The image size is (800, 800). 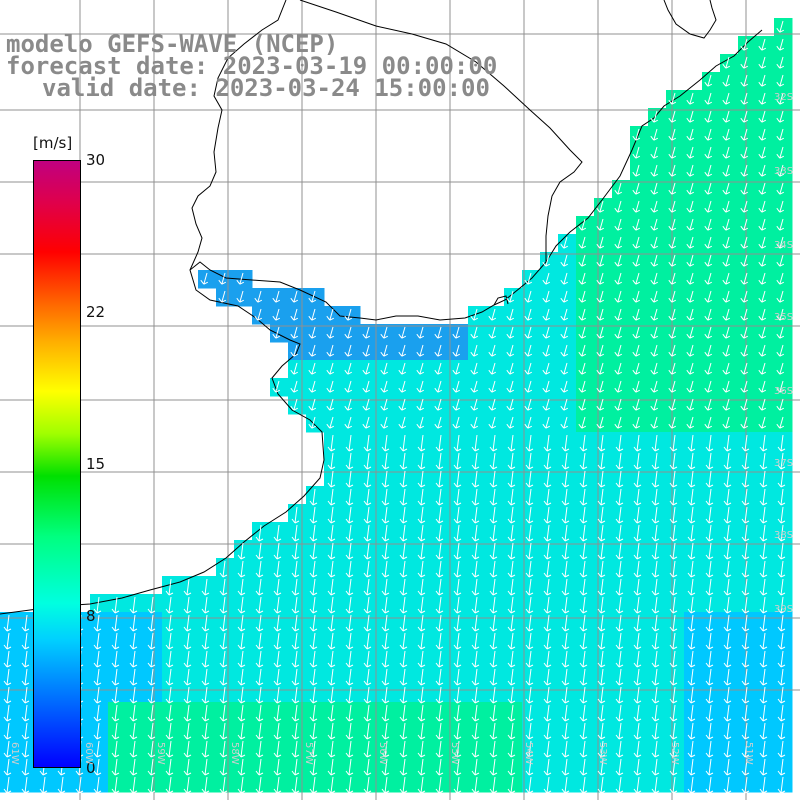 I want to click on lon-label: 60W, so click(x=88, y=753).